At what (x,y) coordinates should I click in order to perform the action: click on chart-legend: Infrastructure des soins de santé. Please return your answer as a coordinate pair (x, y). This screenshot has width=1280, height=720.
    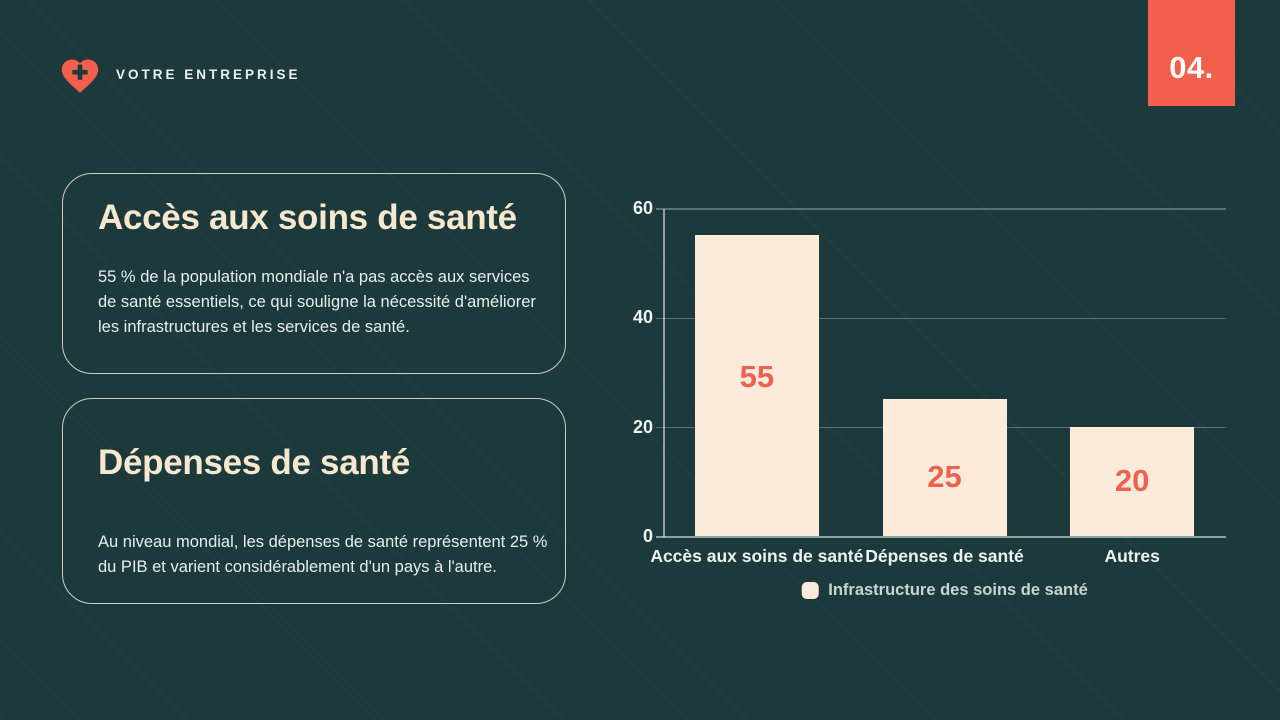
    Looking at the image, I should click on (944, 590).